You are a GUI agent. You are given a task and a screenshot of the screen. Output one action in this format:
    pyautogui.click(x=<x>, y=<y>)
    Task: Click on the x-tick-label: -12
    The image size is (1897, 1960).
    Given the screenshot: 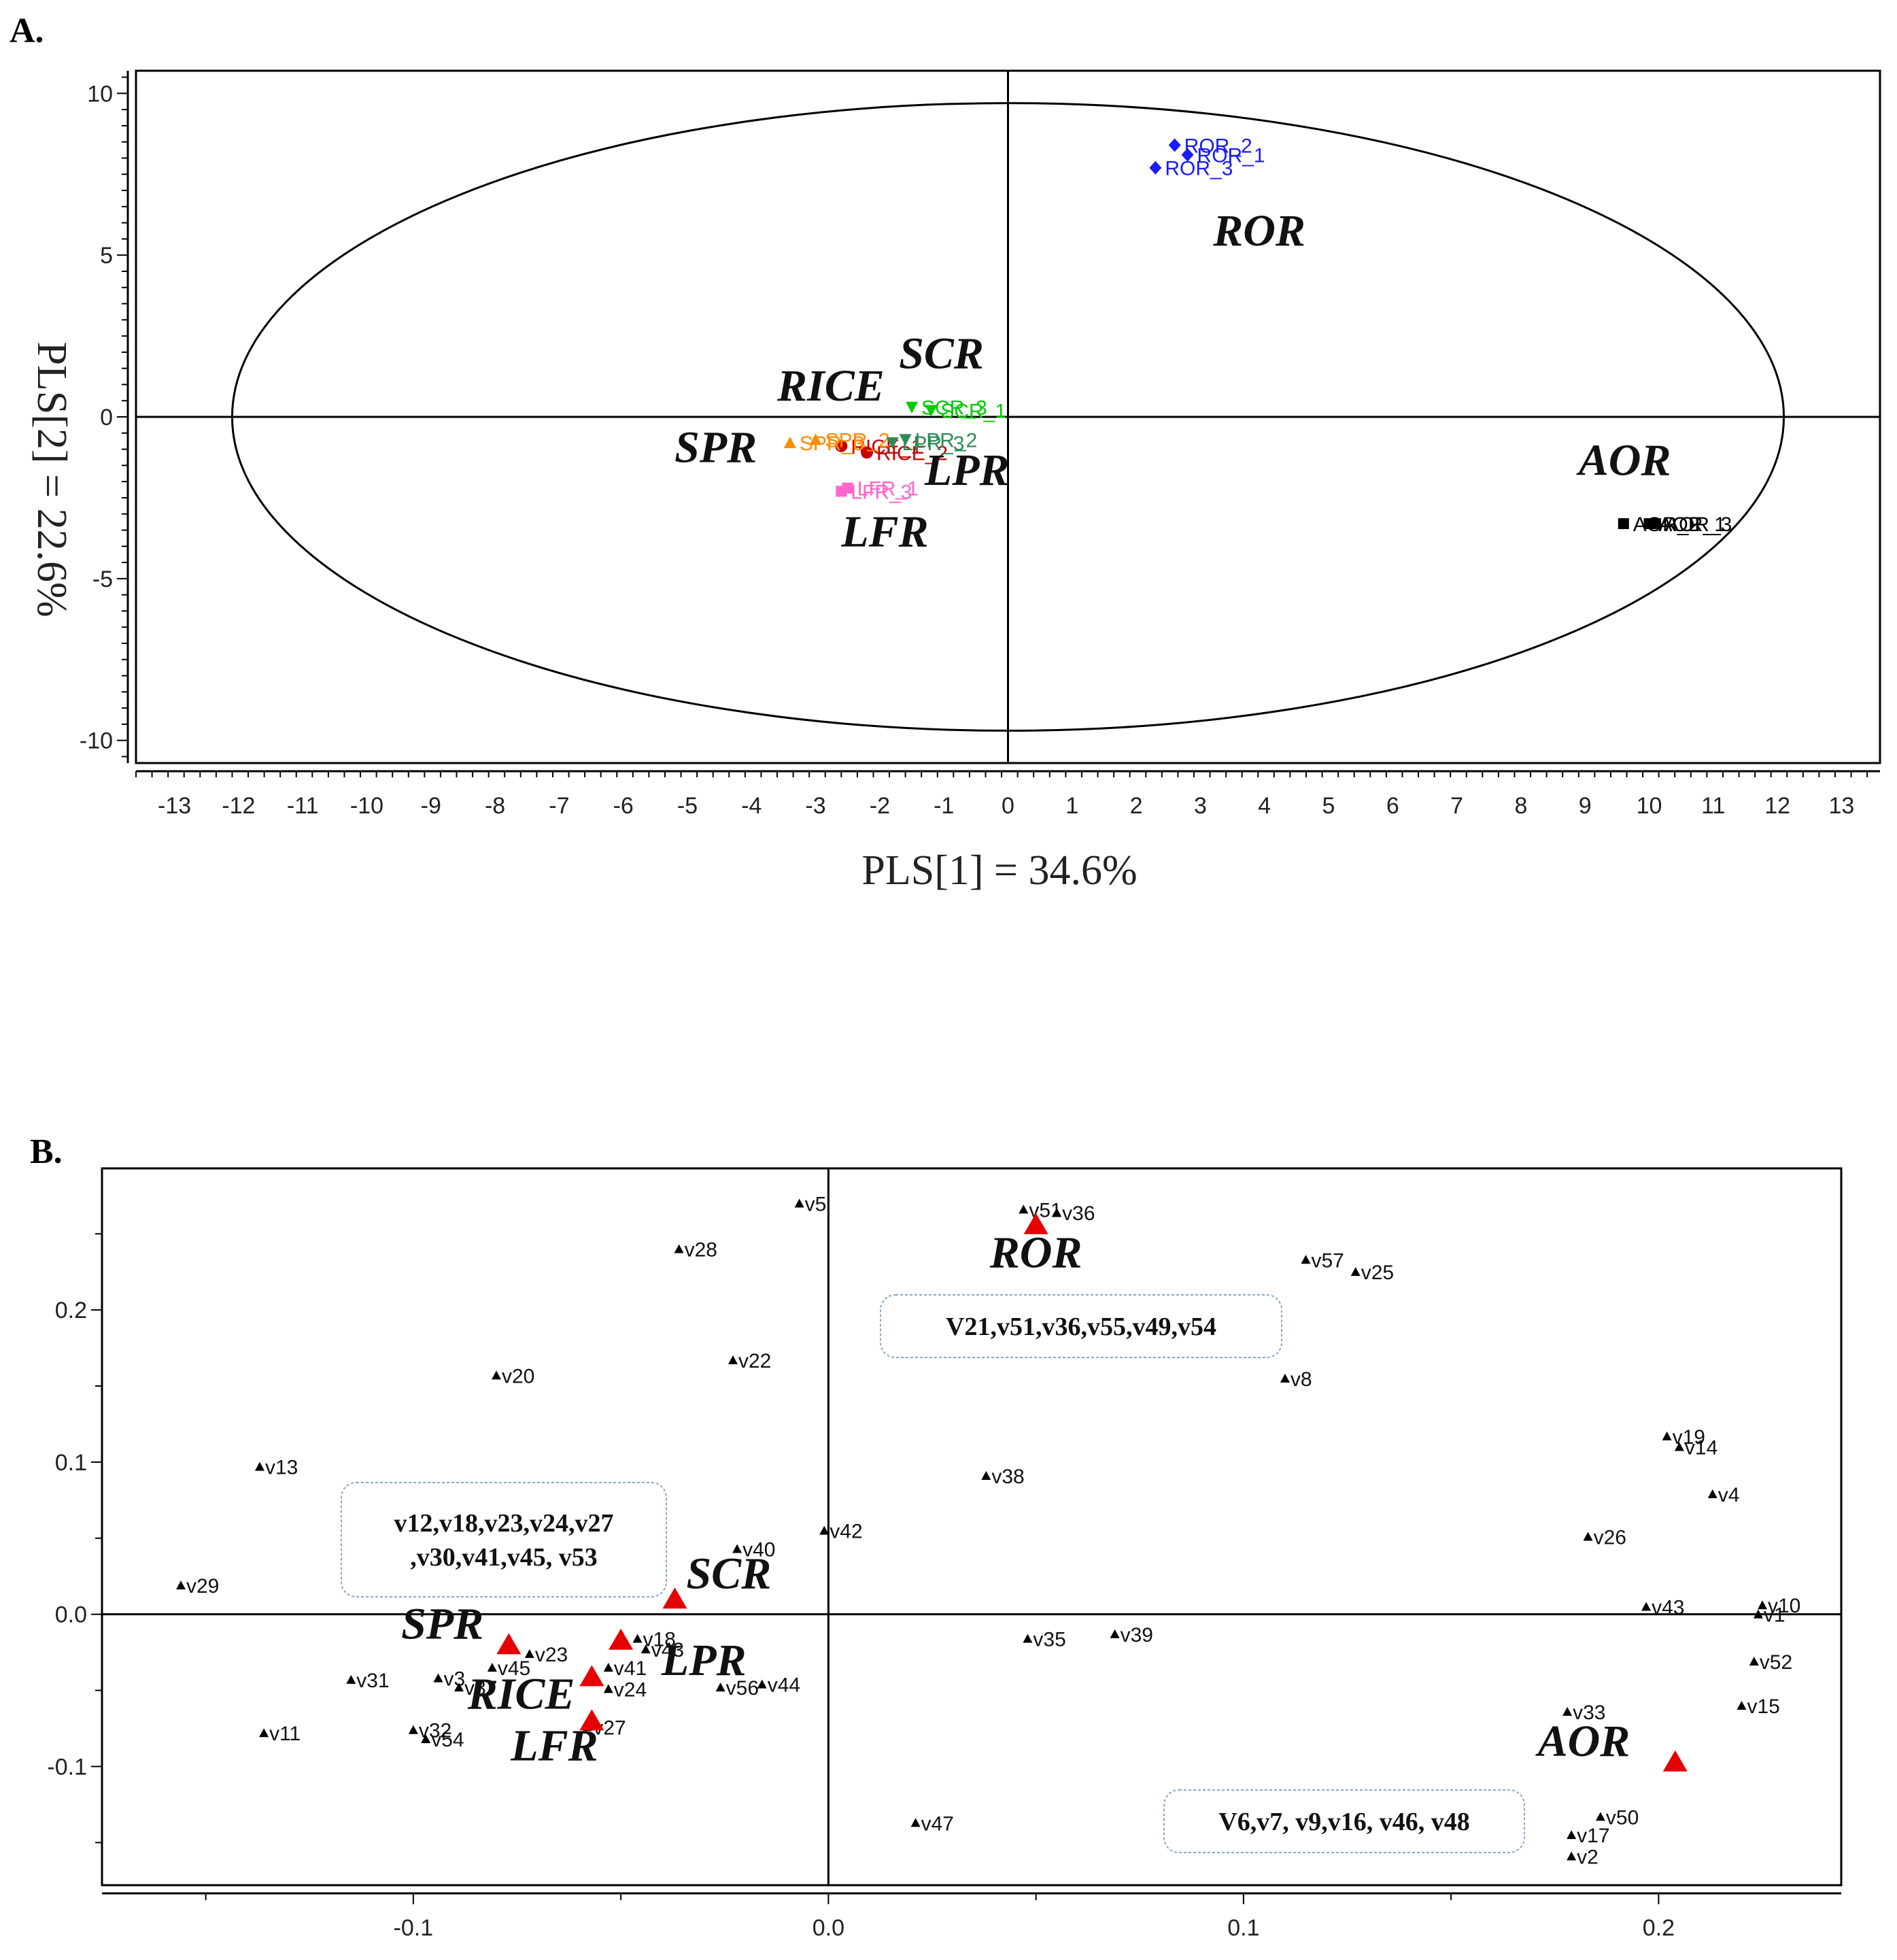 What is the action you would take?
    pyautogui.click(x=239, y=806)
    